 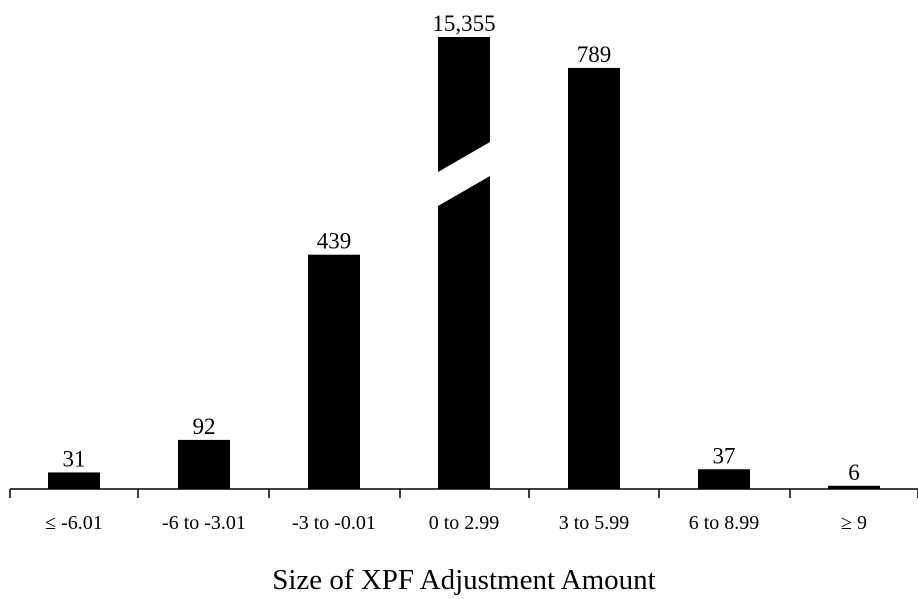 What do you see at coordinates (464, 523) in the screenshot?
I see `category-label-0-to-2-99: 0 to 2.99` at bounding box center [464, 523].